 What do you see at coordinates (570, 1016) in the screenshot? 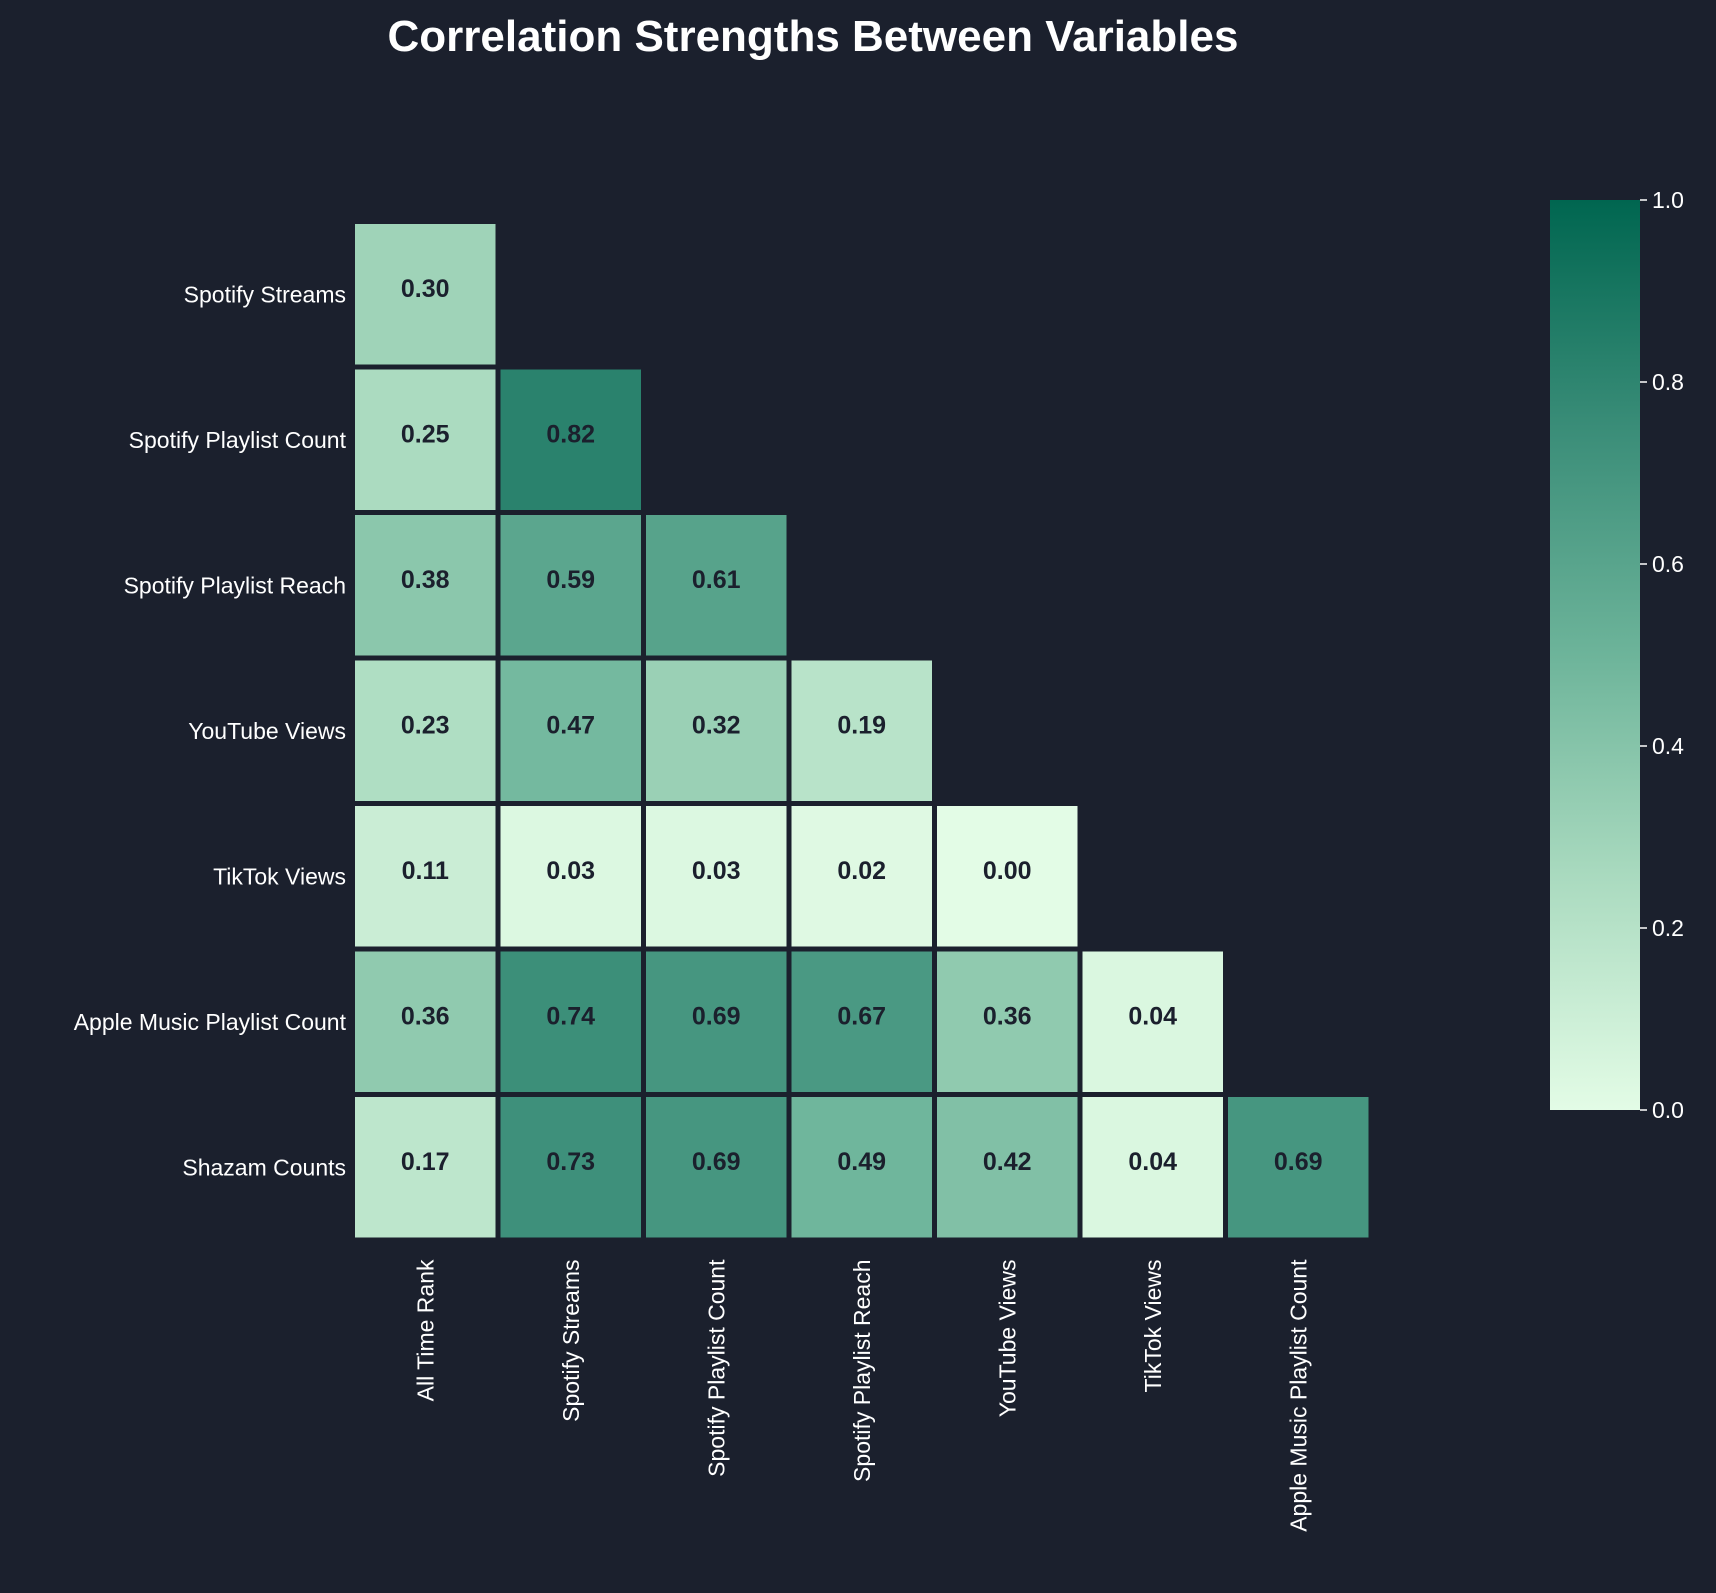
I see `cell-value-label: 0.74` at bounding box center [570, 1016].